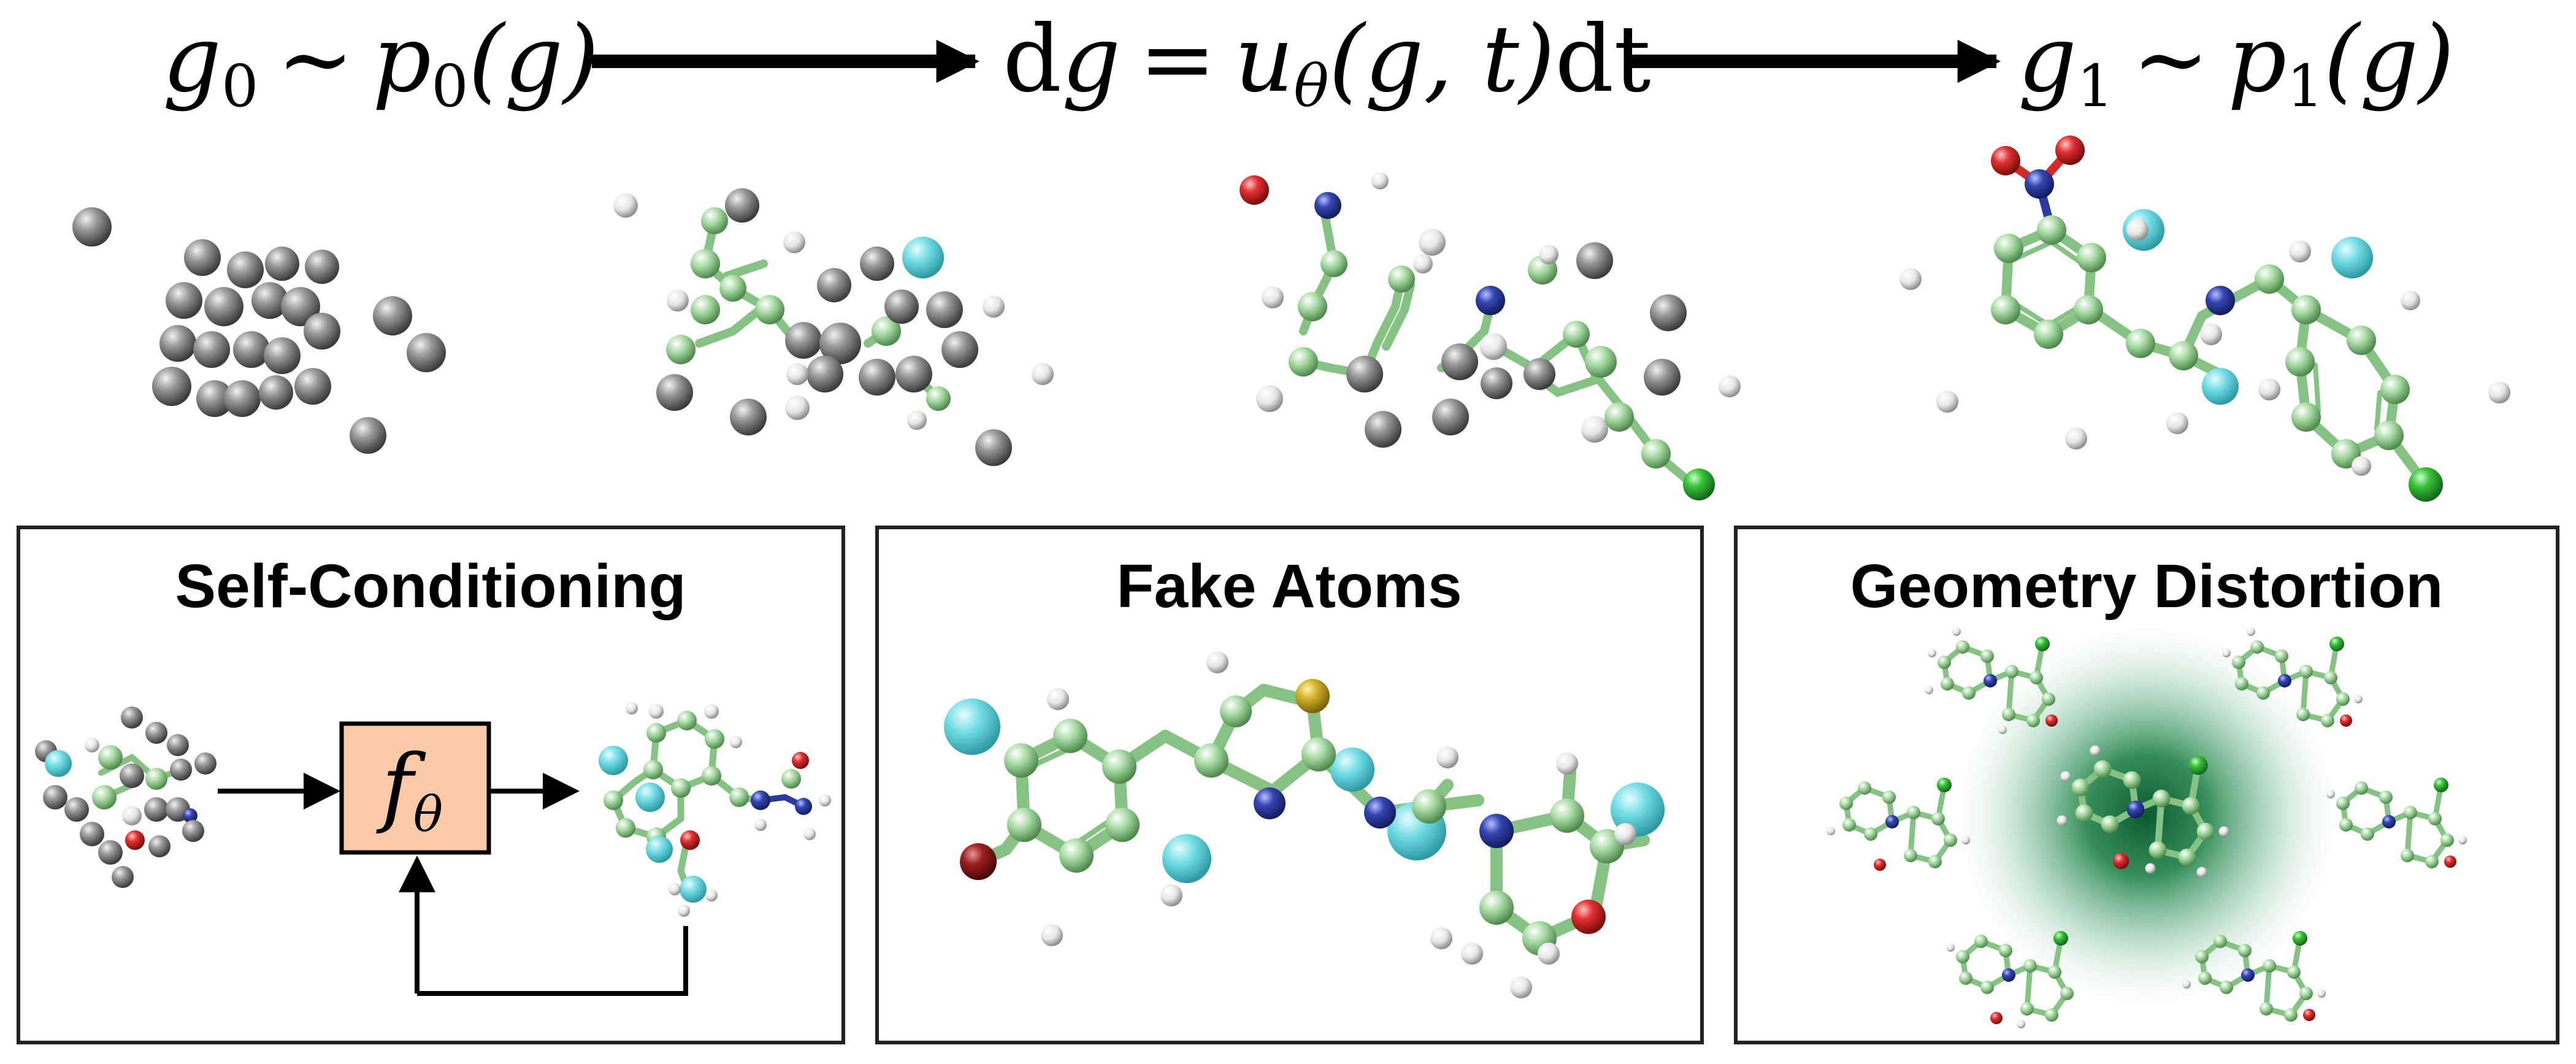 Image resolution: width=2576 pixels, height=1064 pixels. Describe the element at coordinates (2095, 86) in the screenshot. I see `target-sub: 1` at that location.